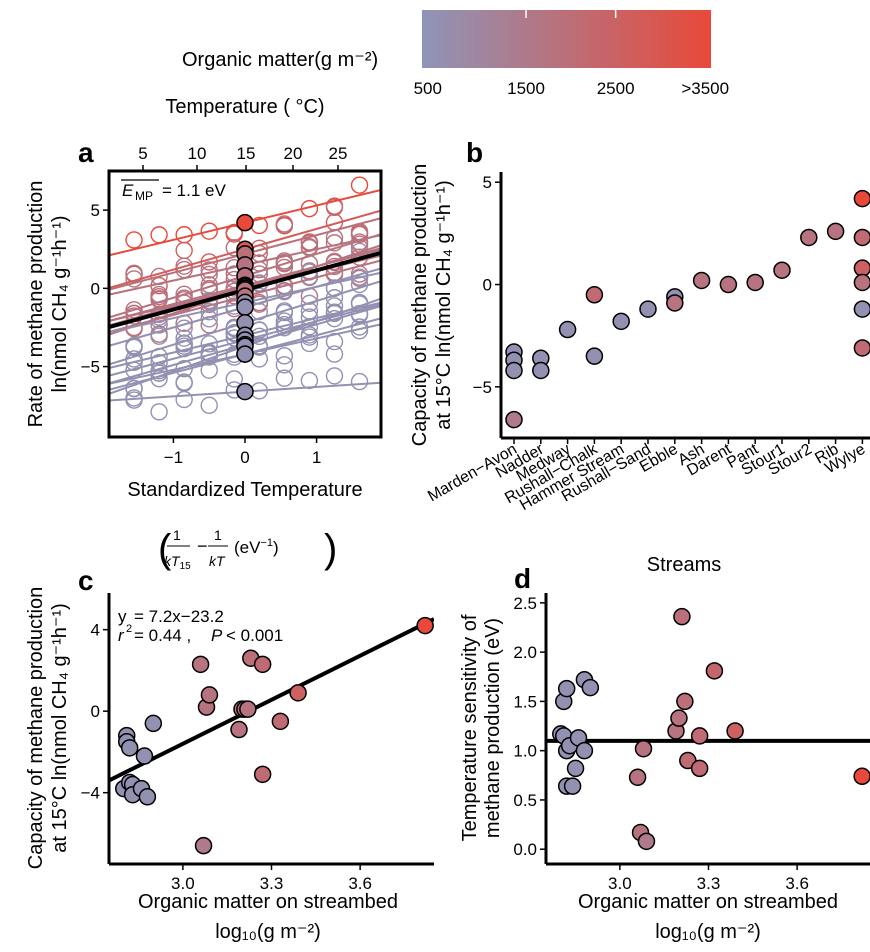  What do you see at coordinates (95, 288) in the screenshot?
I see `panel-a-ytick-label: 0` at bounding box center [95, 288].